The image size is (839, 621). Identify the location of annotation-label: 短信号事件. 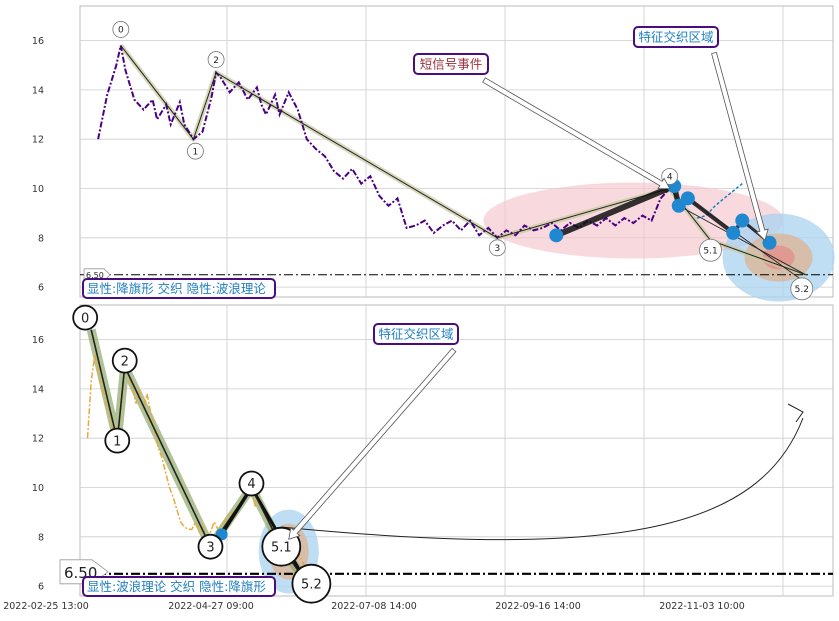
(451, 64).